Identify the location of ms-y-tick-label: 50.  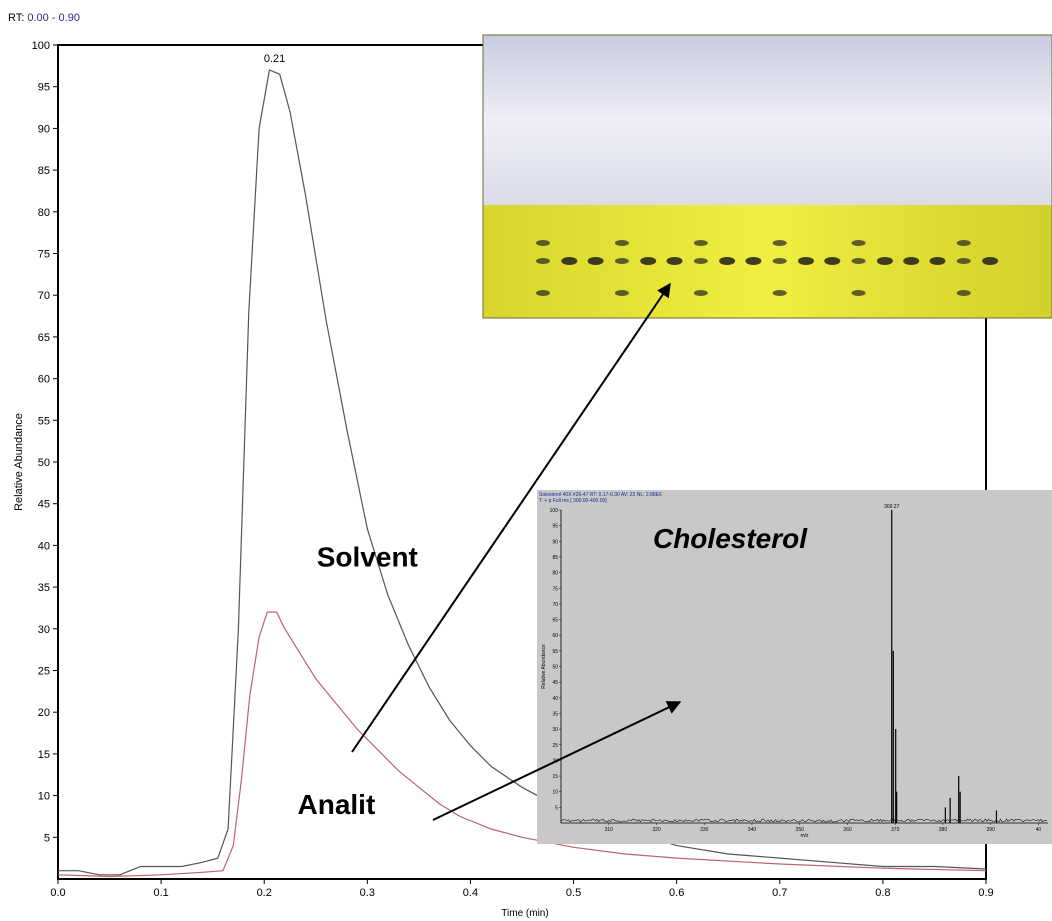
(555, 668).